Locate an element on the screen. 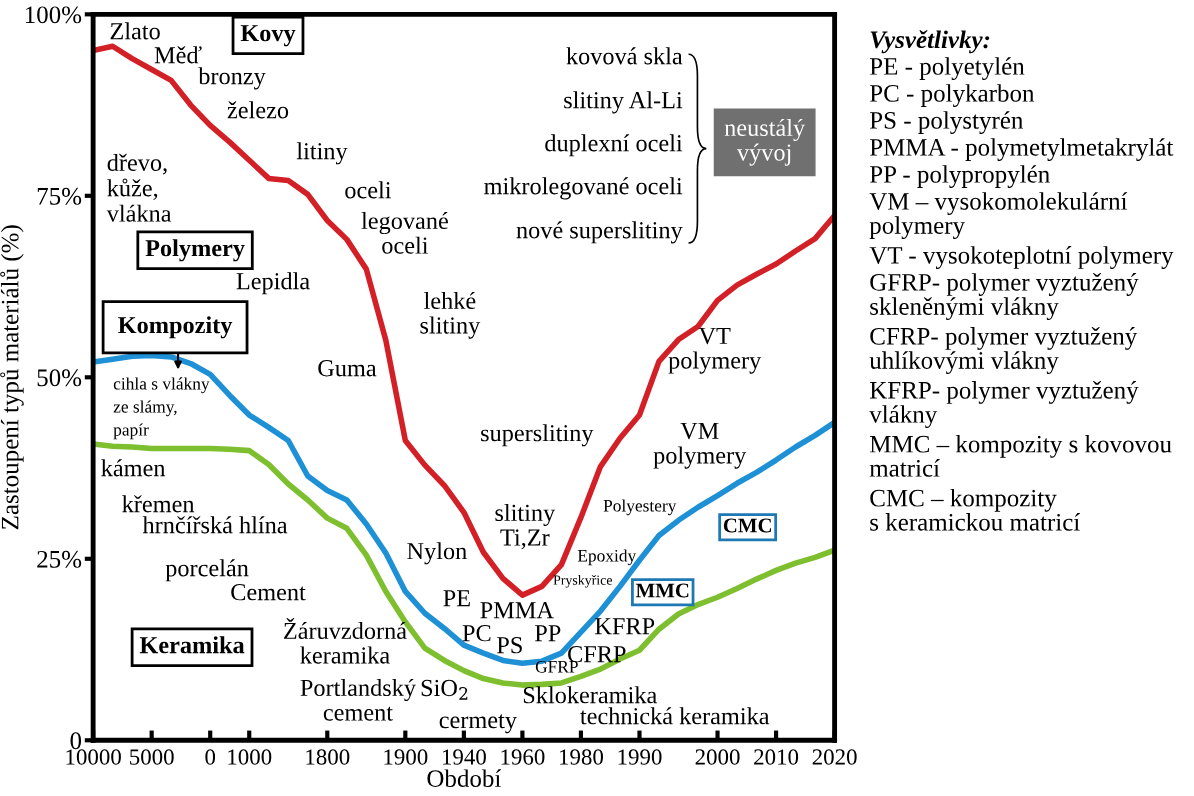 Image resolution: width=1194 pixels, height=796 pixels. annotation: Lepidla is located at coordinates (273, 283).